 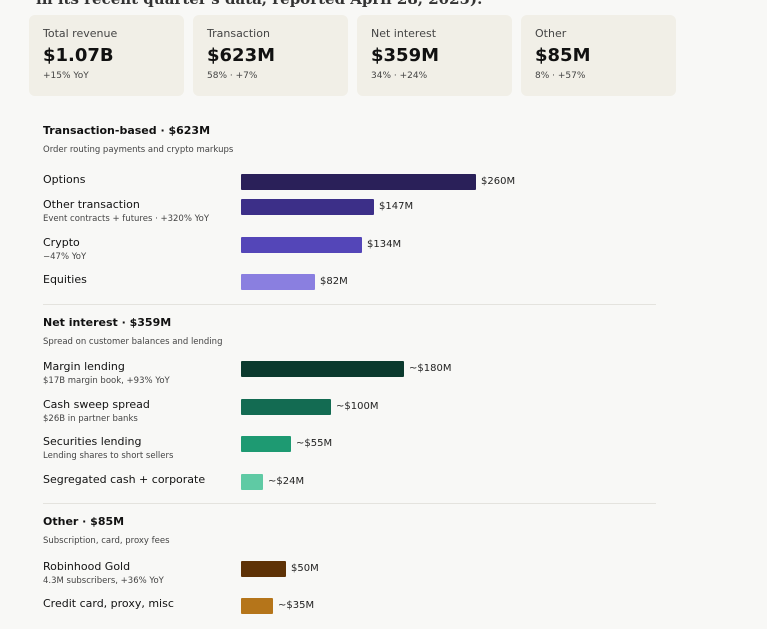 What do you see at coordinates (357, 406) in the screenshot?
I see `bar-value: ~$100M` at bounding box center [357, 406].